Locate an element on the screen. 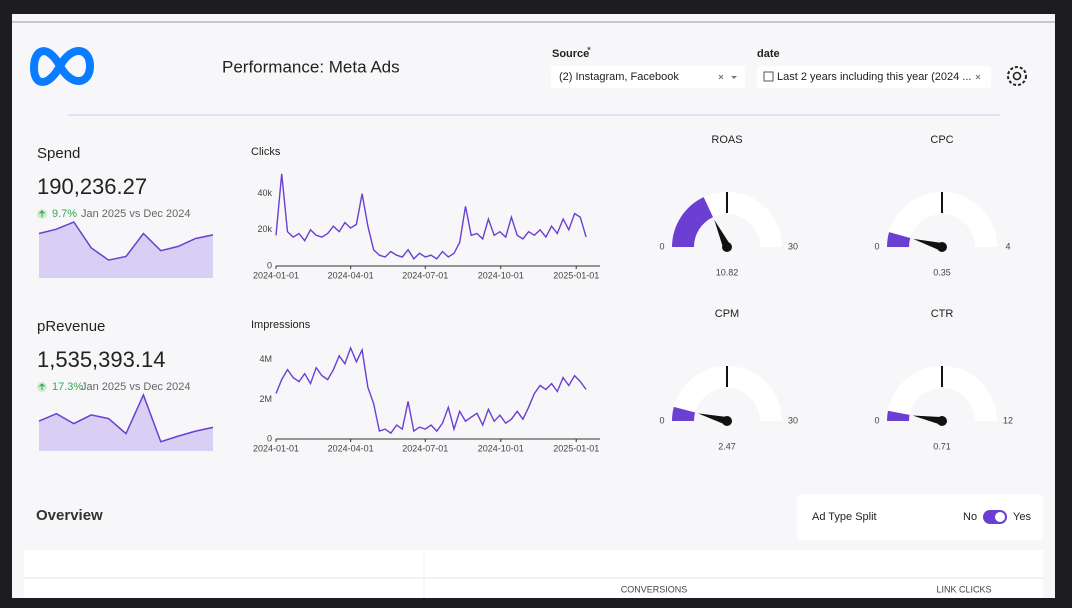  calendar-icon is located at coordinates (768, 76).